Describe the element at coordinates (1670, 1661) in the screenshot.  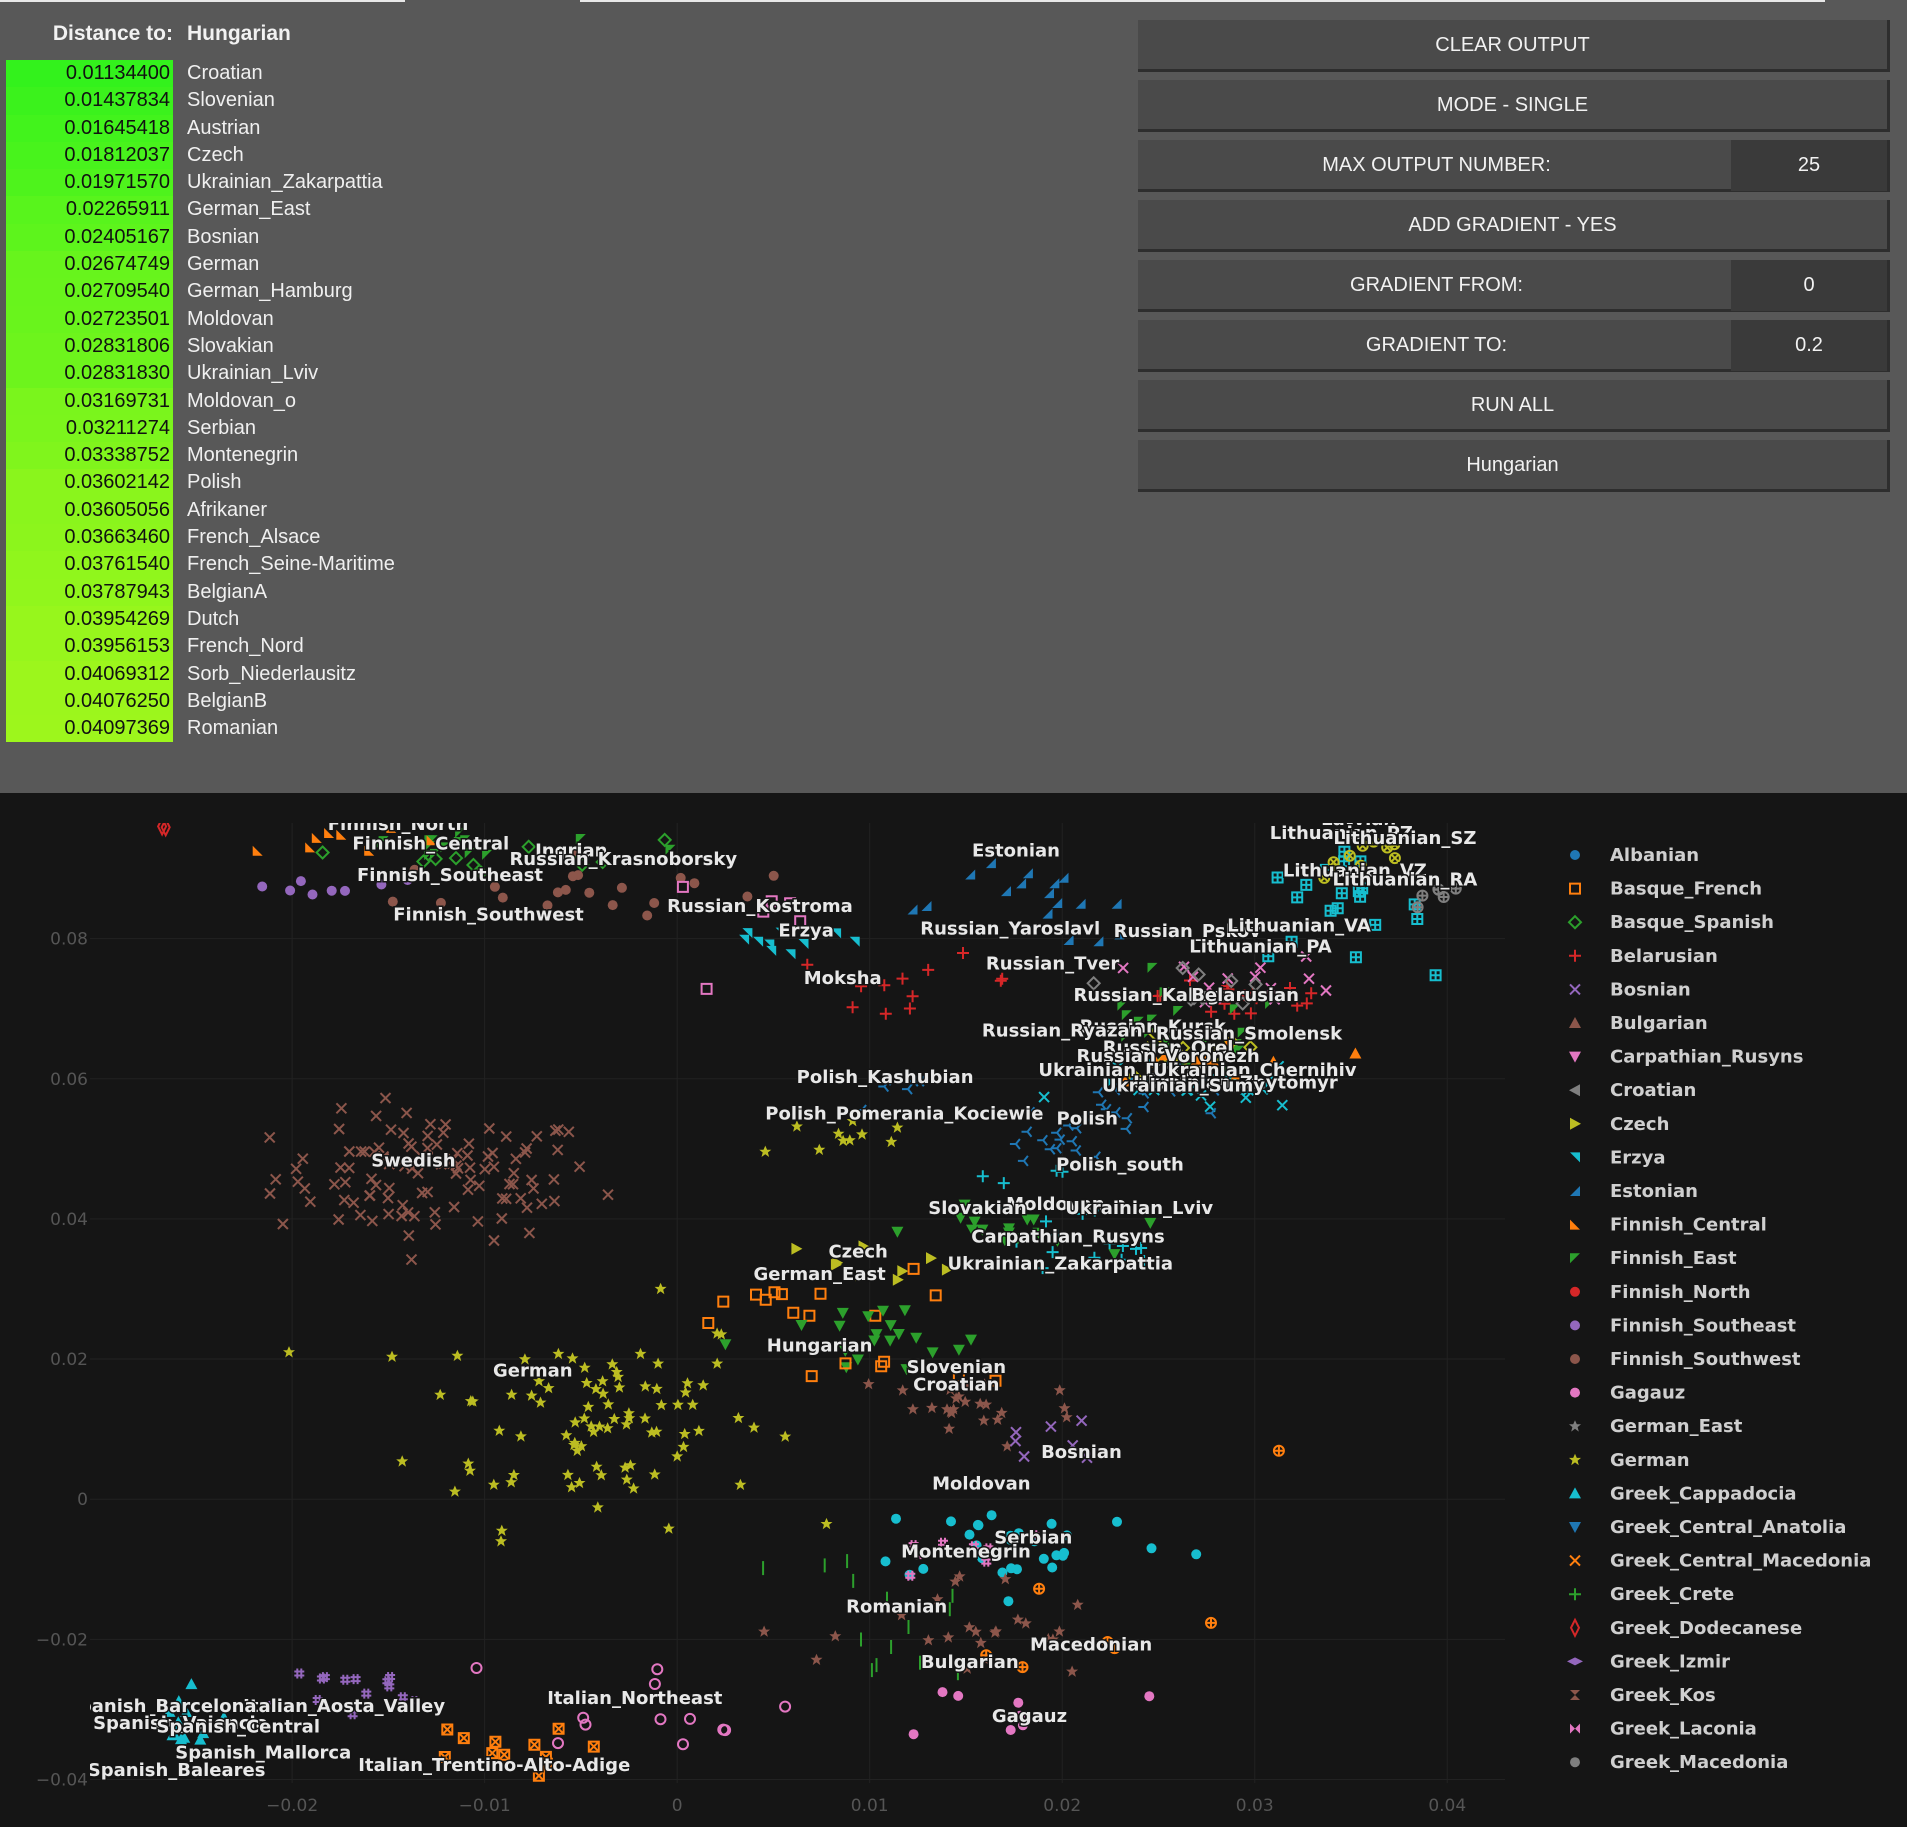
I see `legend-item: Greek_Izmir` at that location.